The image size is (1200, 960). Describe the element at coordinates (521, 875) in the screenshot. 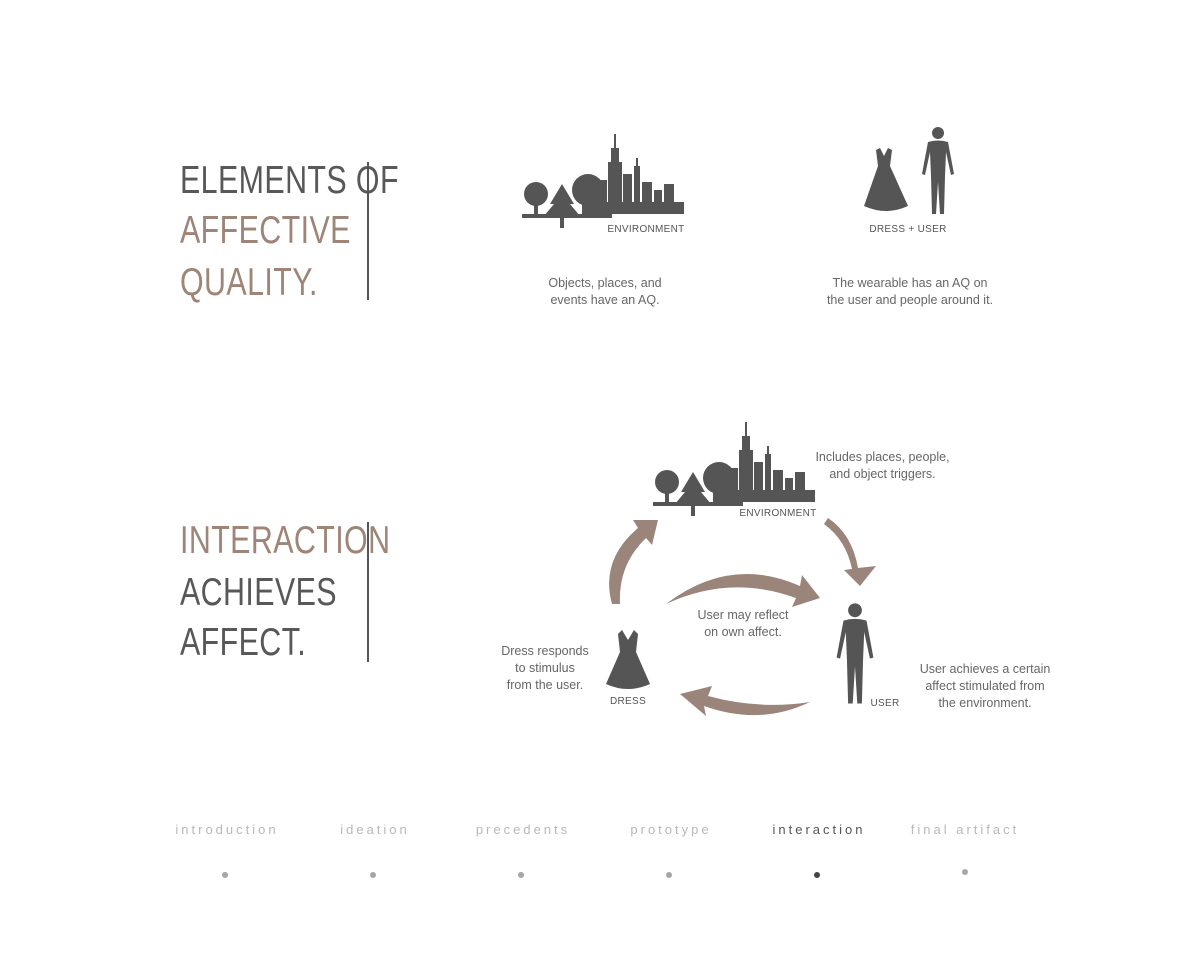

I see `nav-dot-precedents` at that location.